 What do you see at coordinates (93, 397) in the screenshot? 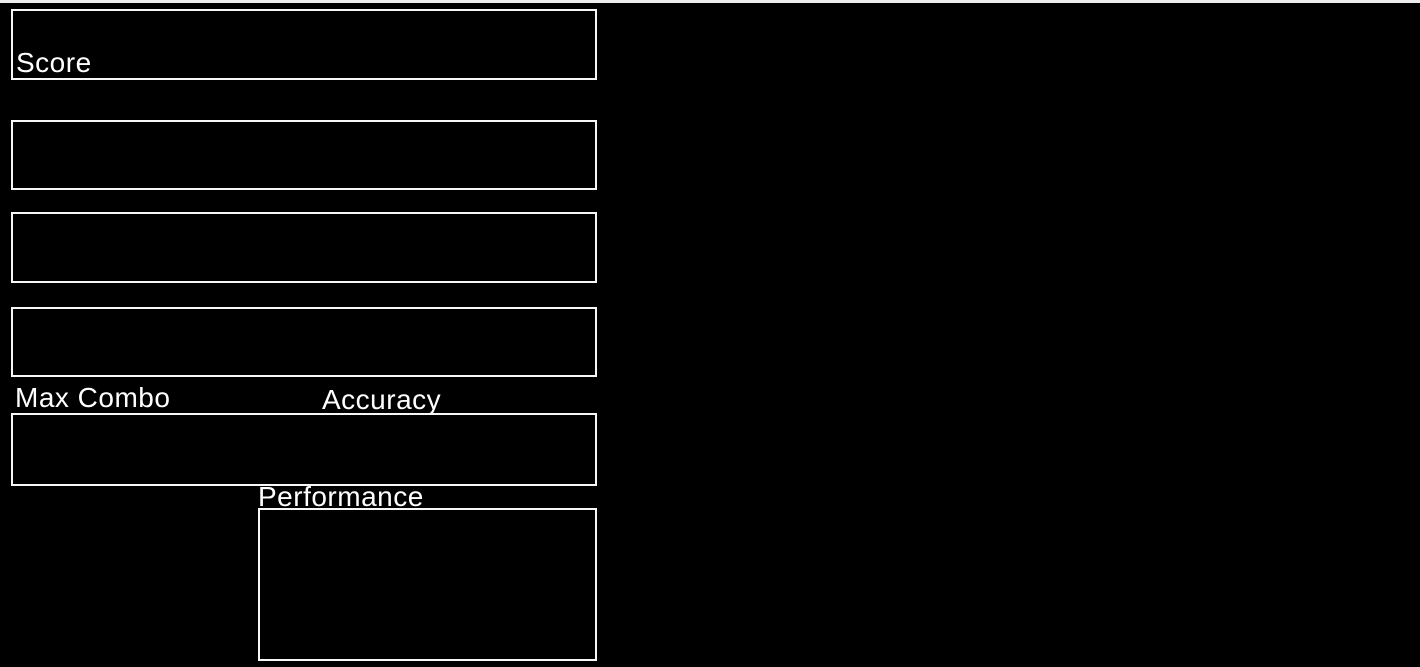
I see `max-combo-label: Max Combo` at bounding box center [93, 397].